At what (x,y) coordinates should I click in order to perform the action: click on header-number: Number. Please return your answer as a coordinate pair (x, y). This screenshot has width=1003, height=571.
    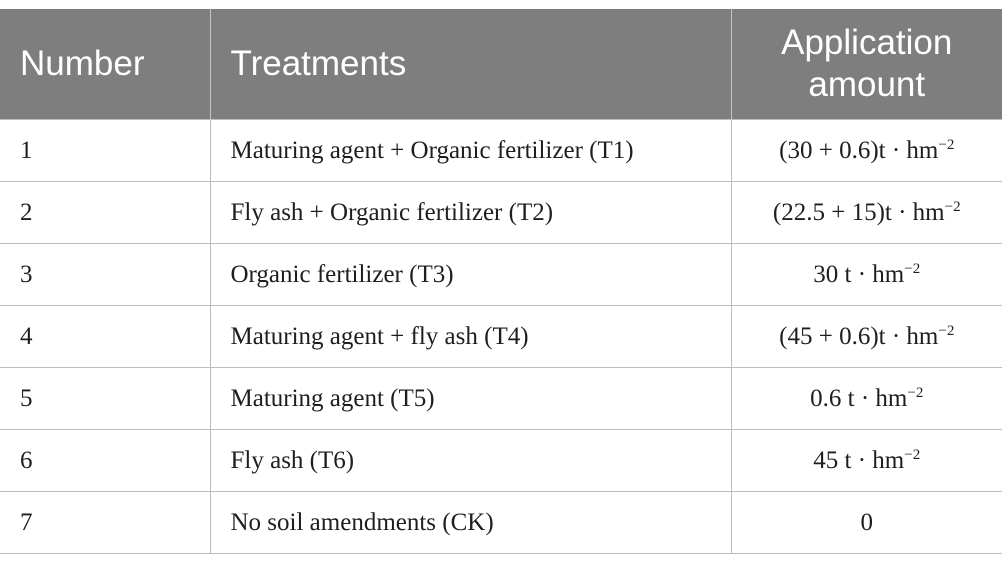
    Looking at the image, I should click on (105, 64).